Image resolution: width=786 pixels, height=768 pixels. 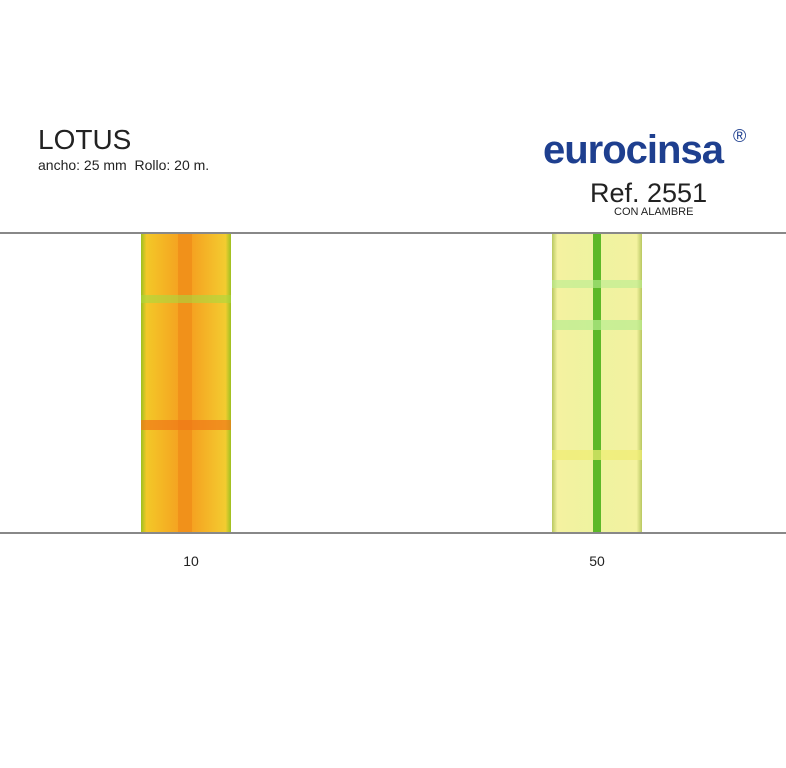 I want to click on brand-mark: ®, so click(x=740, y=136).